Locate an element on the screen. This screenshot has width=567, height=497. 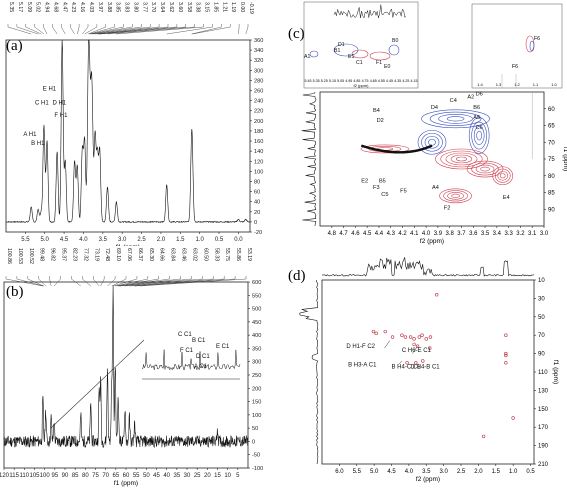
y-tick-label: 550 is located at coordinates (256, 296).